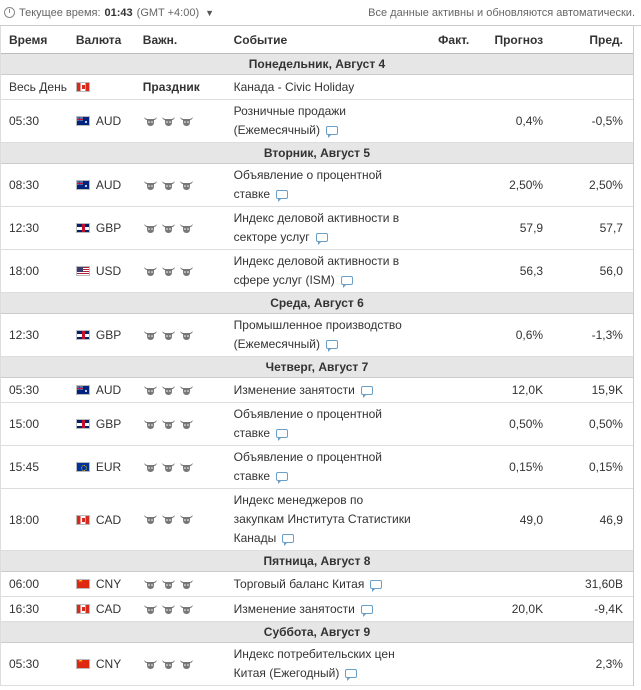  What do you see at coordinates (294, 86) in the screenshot?
I see `event-name: Канада - Civic Holiday` at bounding box center [294, 86].